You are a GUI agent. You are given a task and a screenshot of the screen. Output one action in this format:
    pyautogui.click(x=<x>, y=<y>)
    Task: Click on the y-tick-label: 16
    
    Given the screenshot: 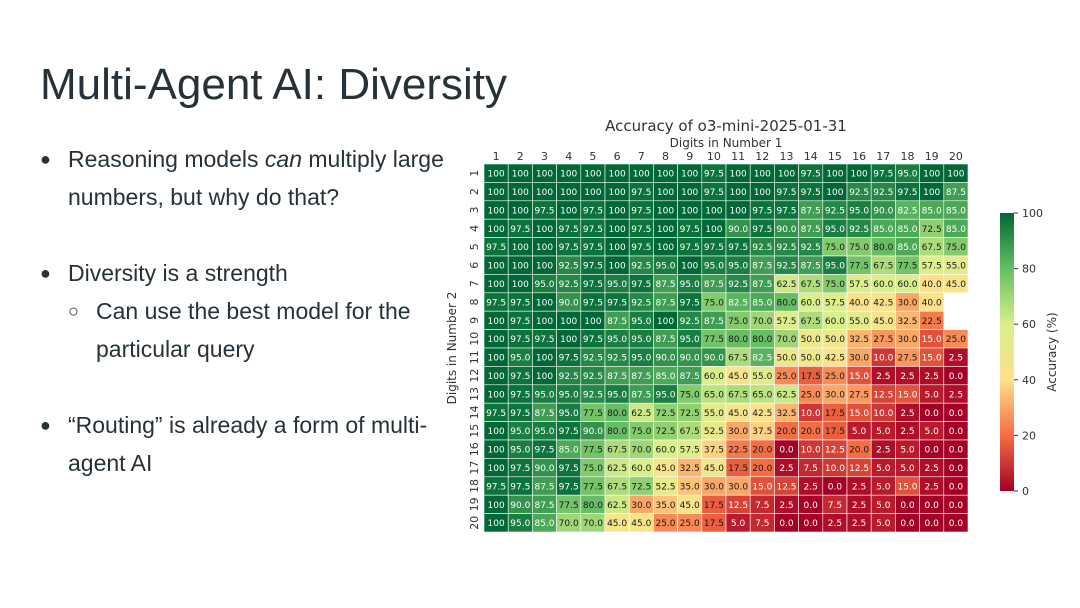 What is the action you would take?
    pyautogui.click(x=474, y=449)
    